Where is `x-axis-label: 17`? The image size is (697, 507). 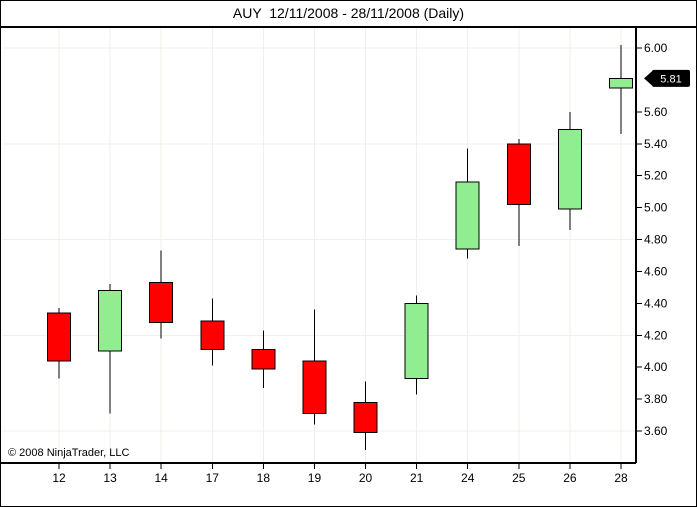 x-axis-label: 17 is located at coordinates (213, 478).